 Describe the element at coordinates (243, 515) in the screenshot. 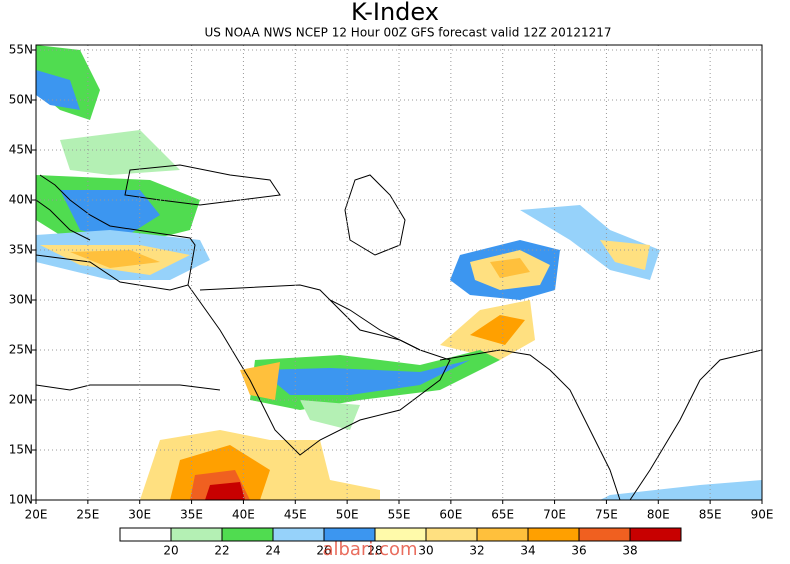

I see `lon-tick-label: 40E` at that location.